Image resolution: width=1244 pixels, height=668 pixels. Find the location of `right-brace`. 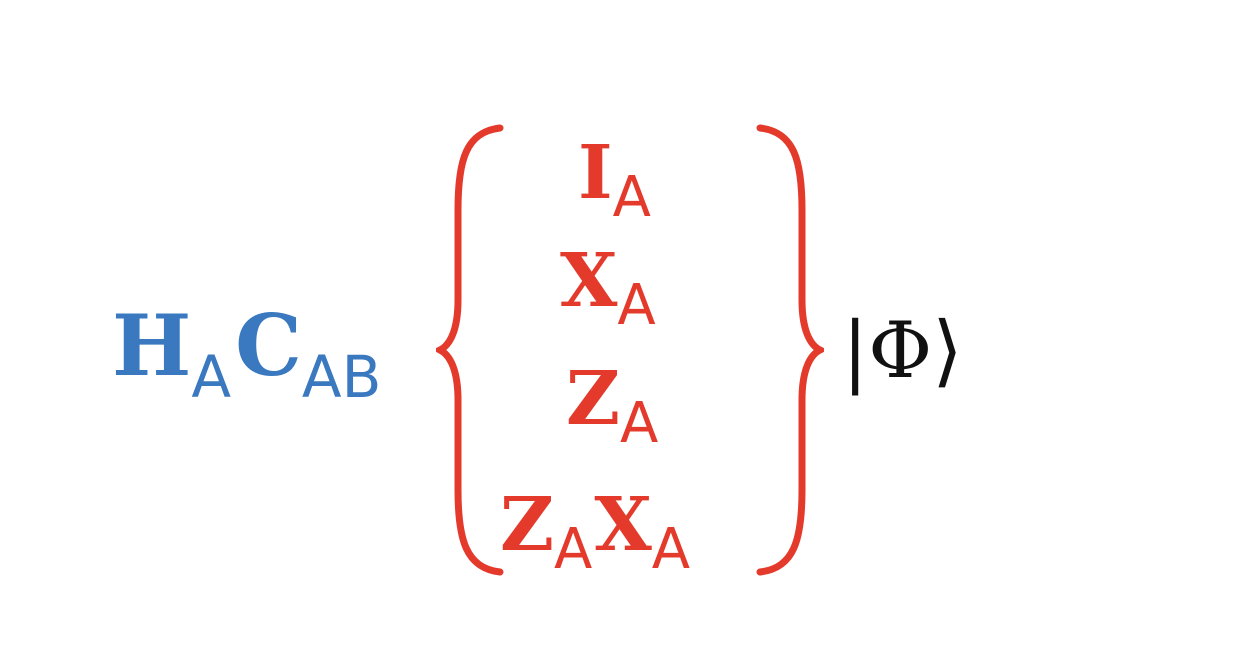

right-brace is located at coordinates (790, 350).